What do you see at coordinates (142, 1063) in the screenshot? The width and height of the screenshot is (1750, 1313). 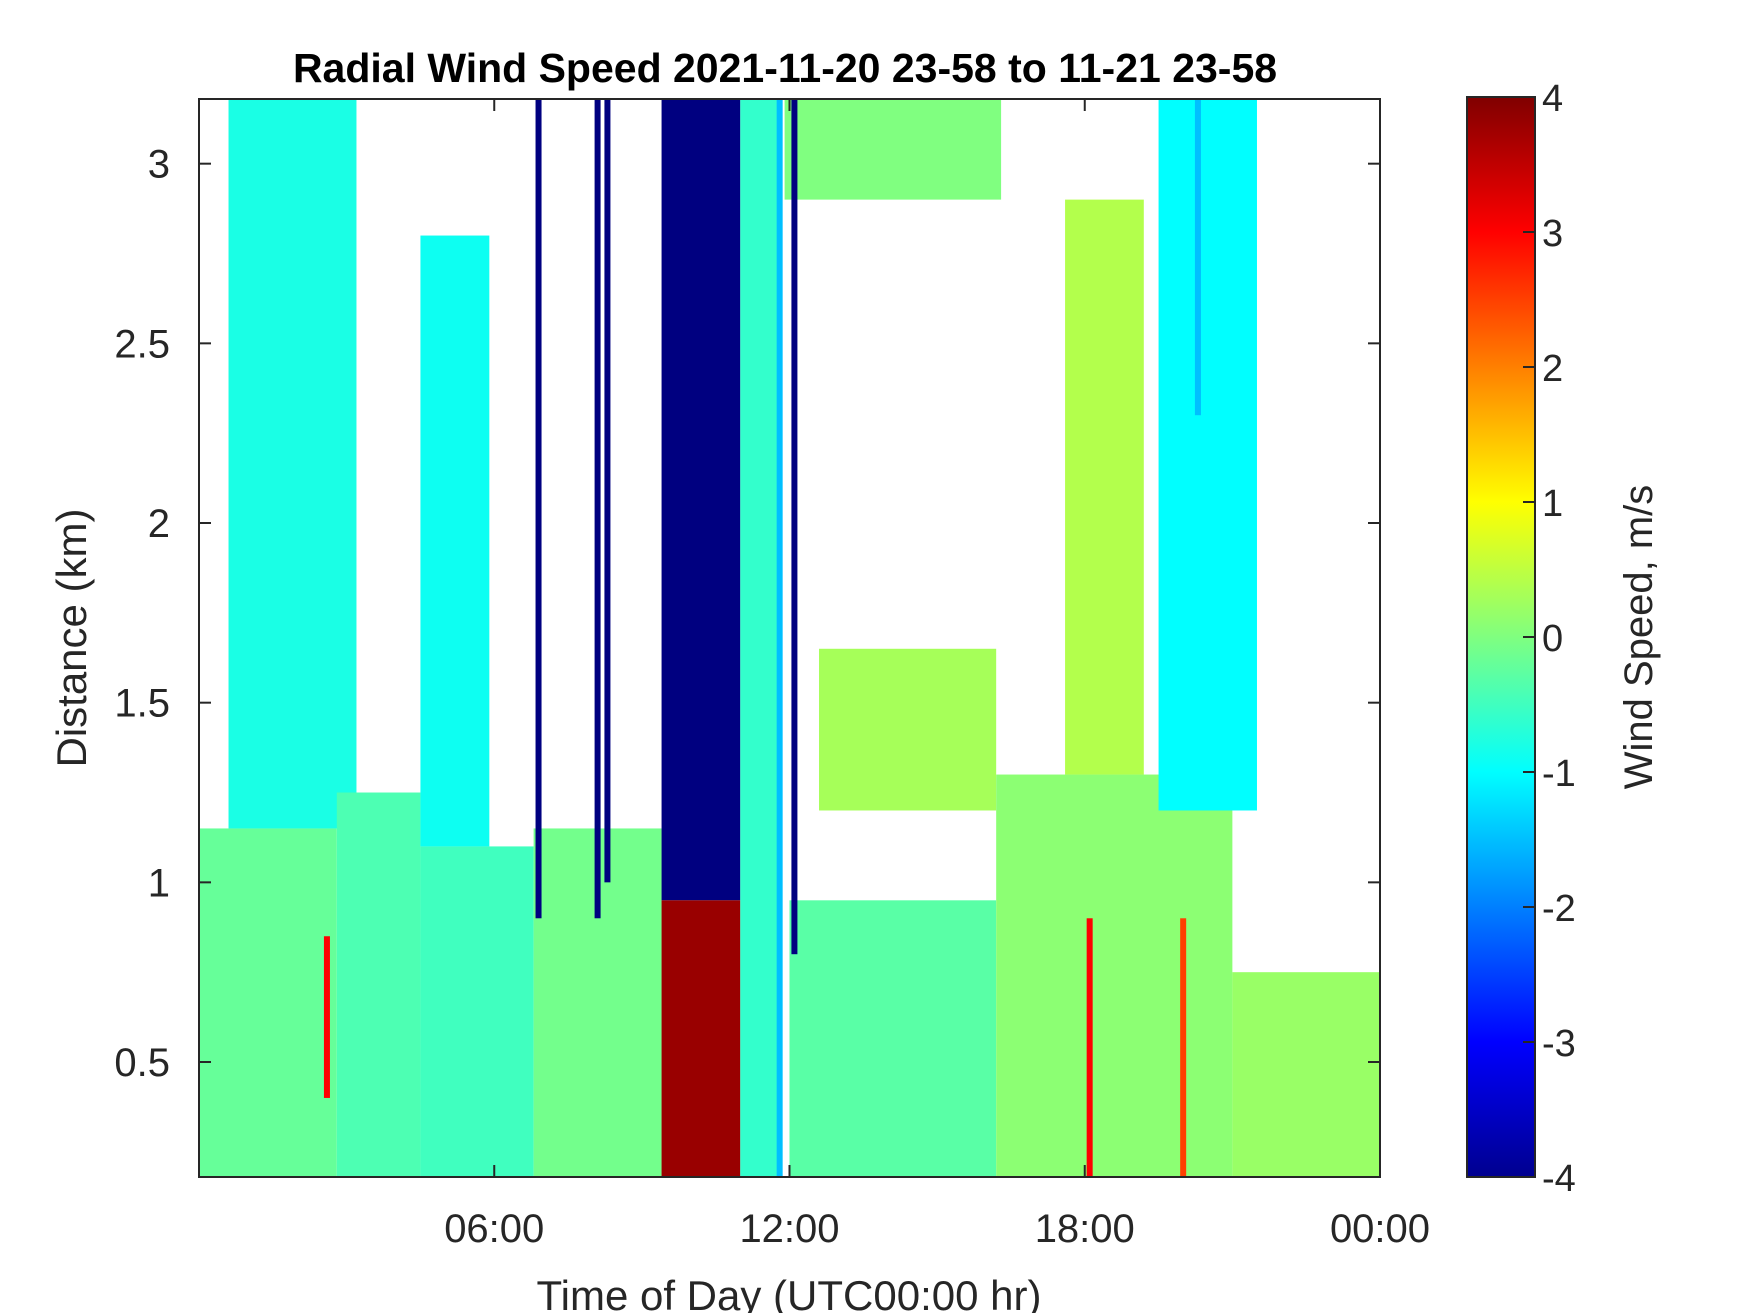 I see `y-tick-label: 0.5` at bounding box center [142, 1063].